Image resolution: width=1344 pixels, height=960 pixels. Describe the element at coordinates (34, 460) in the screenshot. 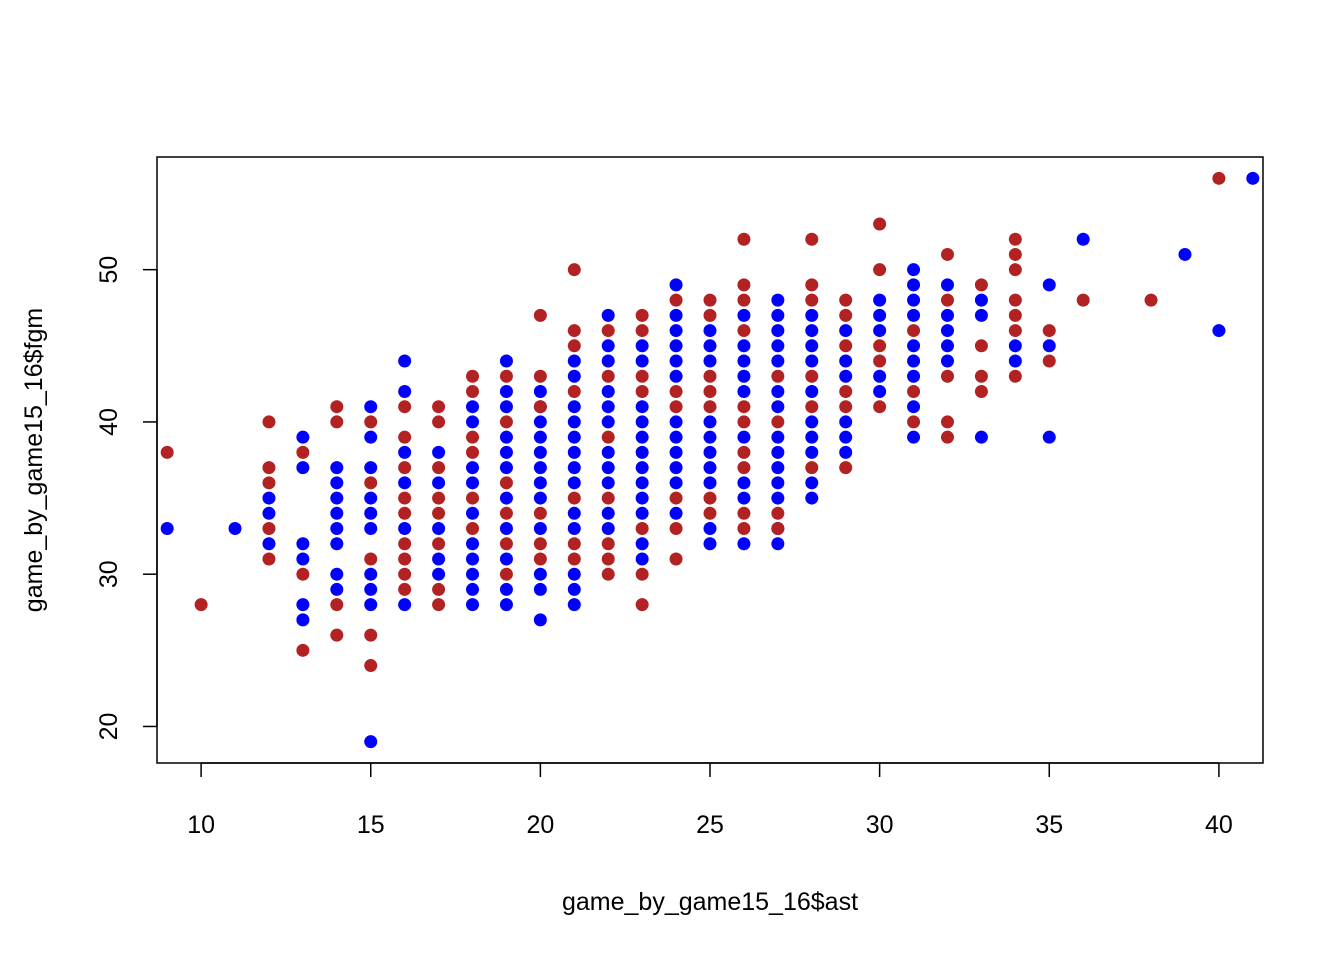

I see `y-axis-title: game_by_game15_16$fgm` at that location.